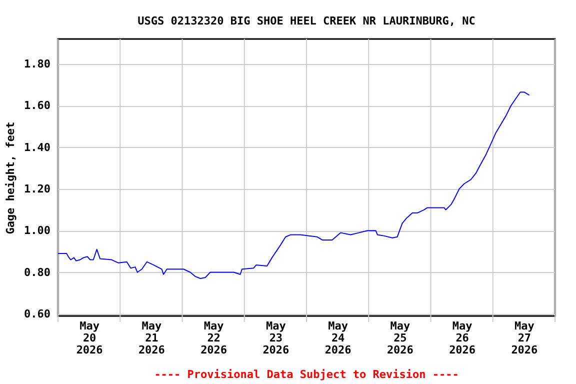  What do you see at coordinates (37, 63) in the screenshot?
I see `y-tick-label: 1.80` at bounding box center [37, 63].